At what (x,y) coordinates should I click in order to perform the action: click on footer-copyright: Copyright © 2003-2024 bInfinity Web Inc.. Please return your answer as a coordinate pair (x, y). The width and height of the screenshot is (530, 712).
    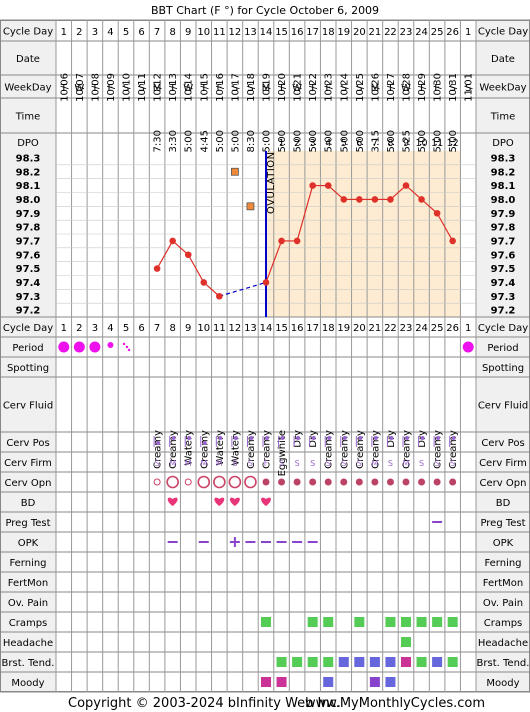
    Looking at the image, I should click on (204, 703).